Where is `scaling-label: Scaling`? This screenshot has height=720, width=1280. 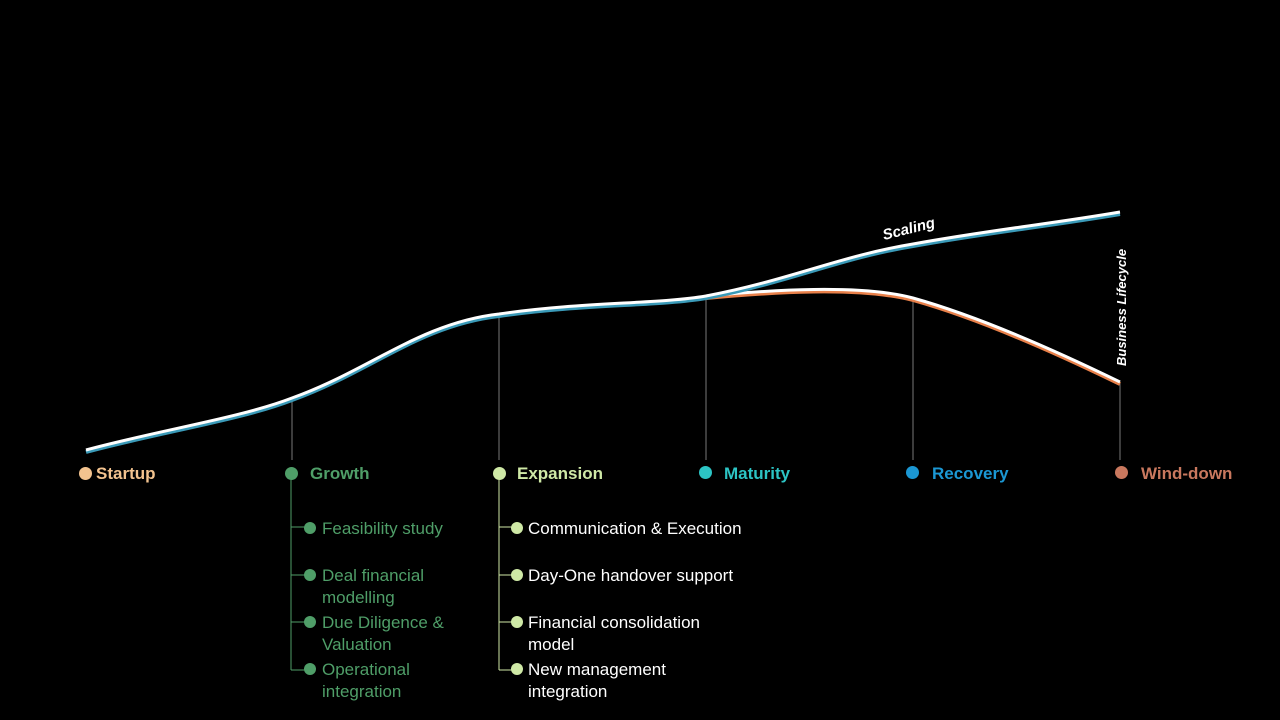 scaling-label: Scaling is located at coordinates (909, 228).